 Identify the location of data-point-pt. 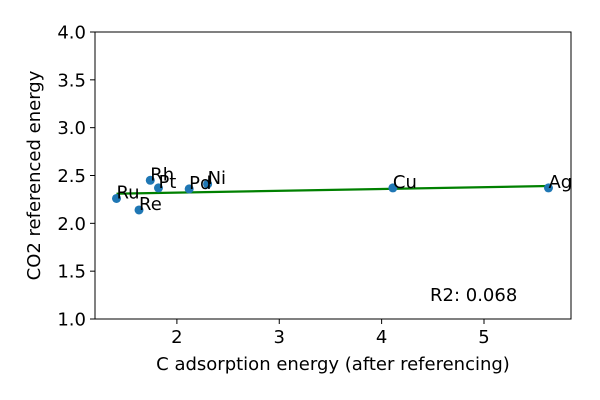
(158, 188).